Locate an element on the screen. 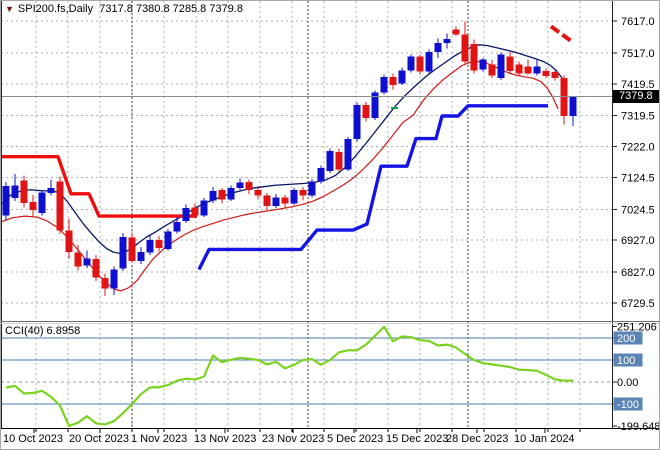 This screenshot has height=450, width=660. trend-stop-red-line is located at coordinates (99, 186).